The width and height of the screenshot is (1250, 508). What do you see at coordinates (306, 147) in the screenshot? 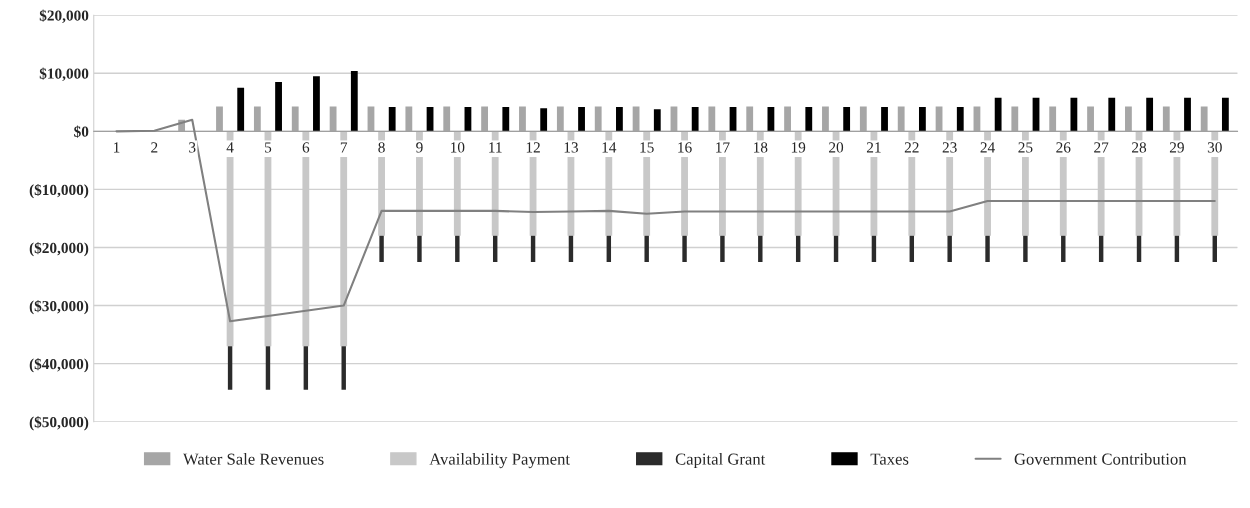
I see `x-tick-label: 6` at bounding box center [306, 147].